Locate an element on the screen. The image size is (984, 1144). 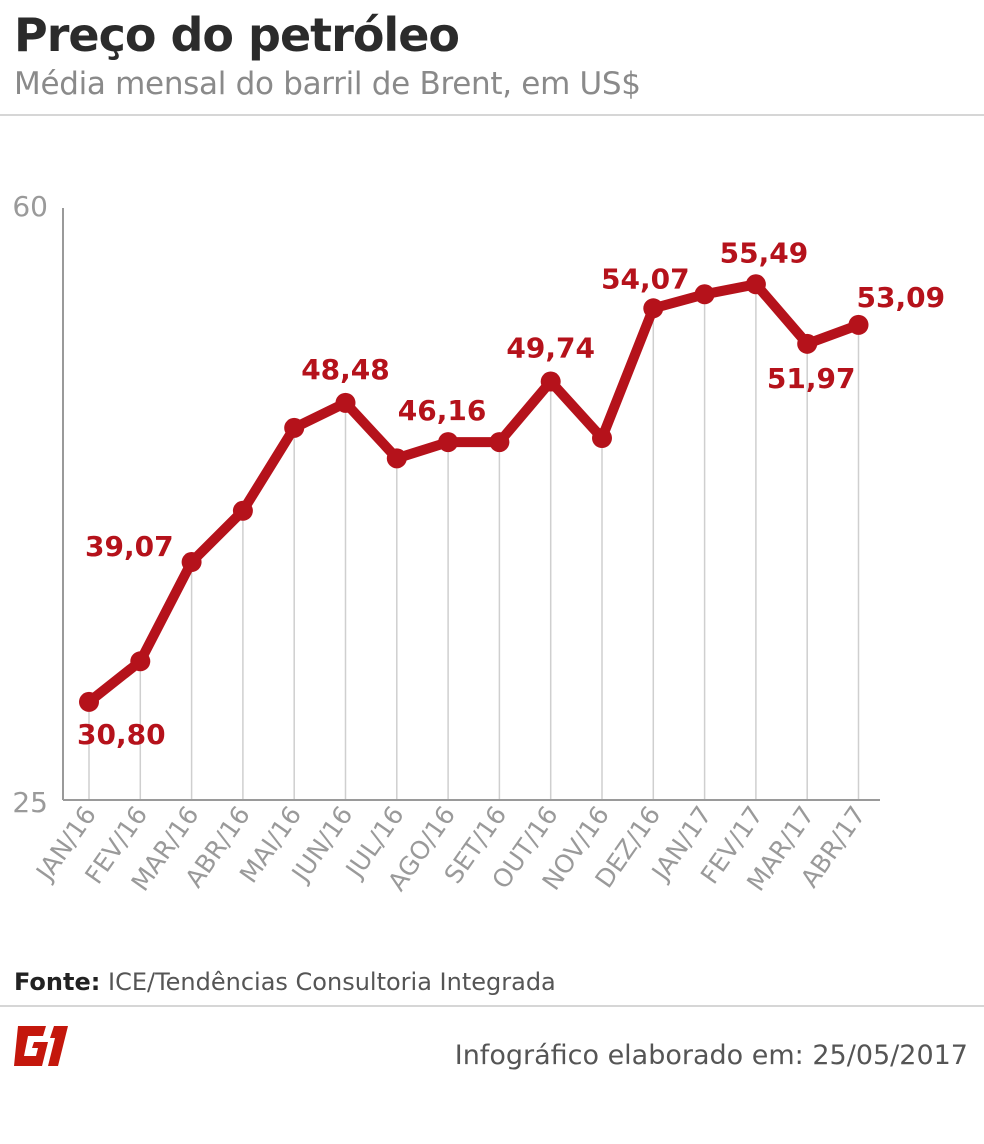
data-label: 55,49 is located at coordinates (764, 252).